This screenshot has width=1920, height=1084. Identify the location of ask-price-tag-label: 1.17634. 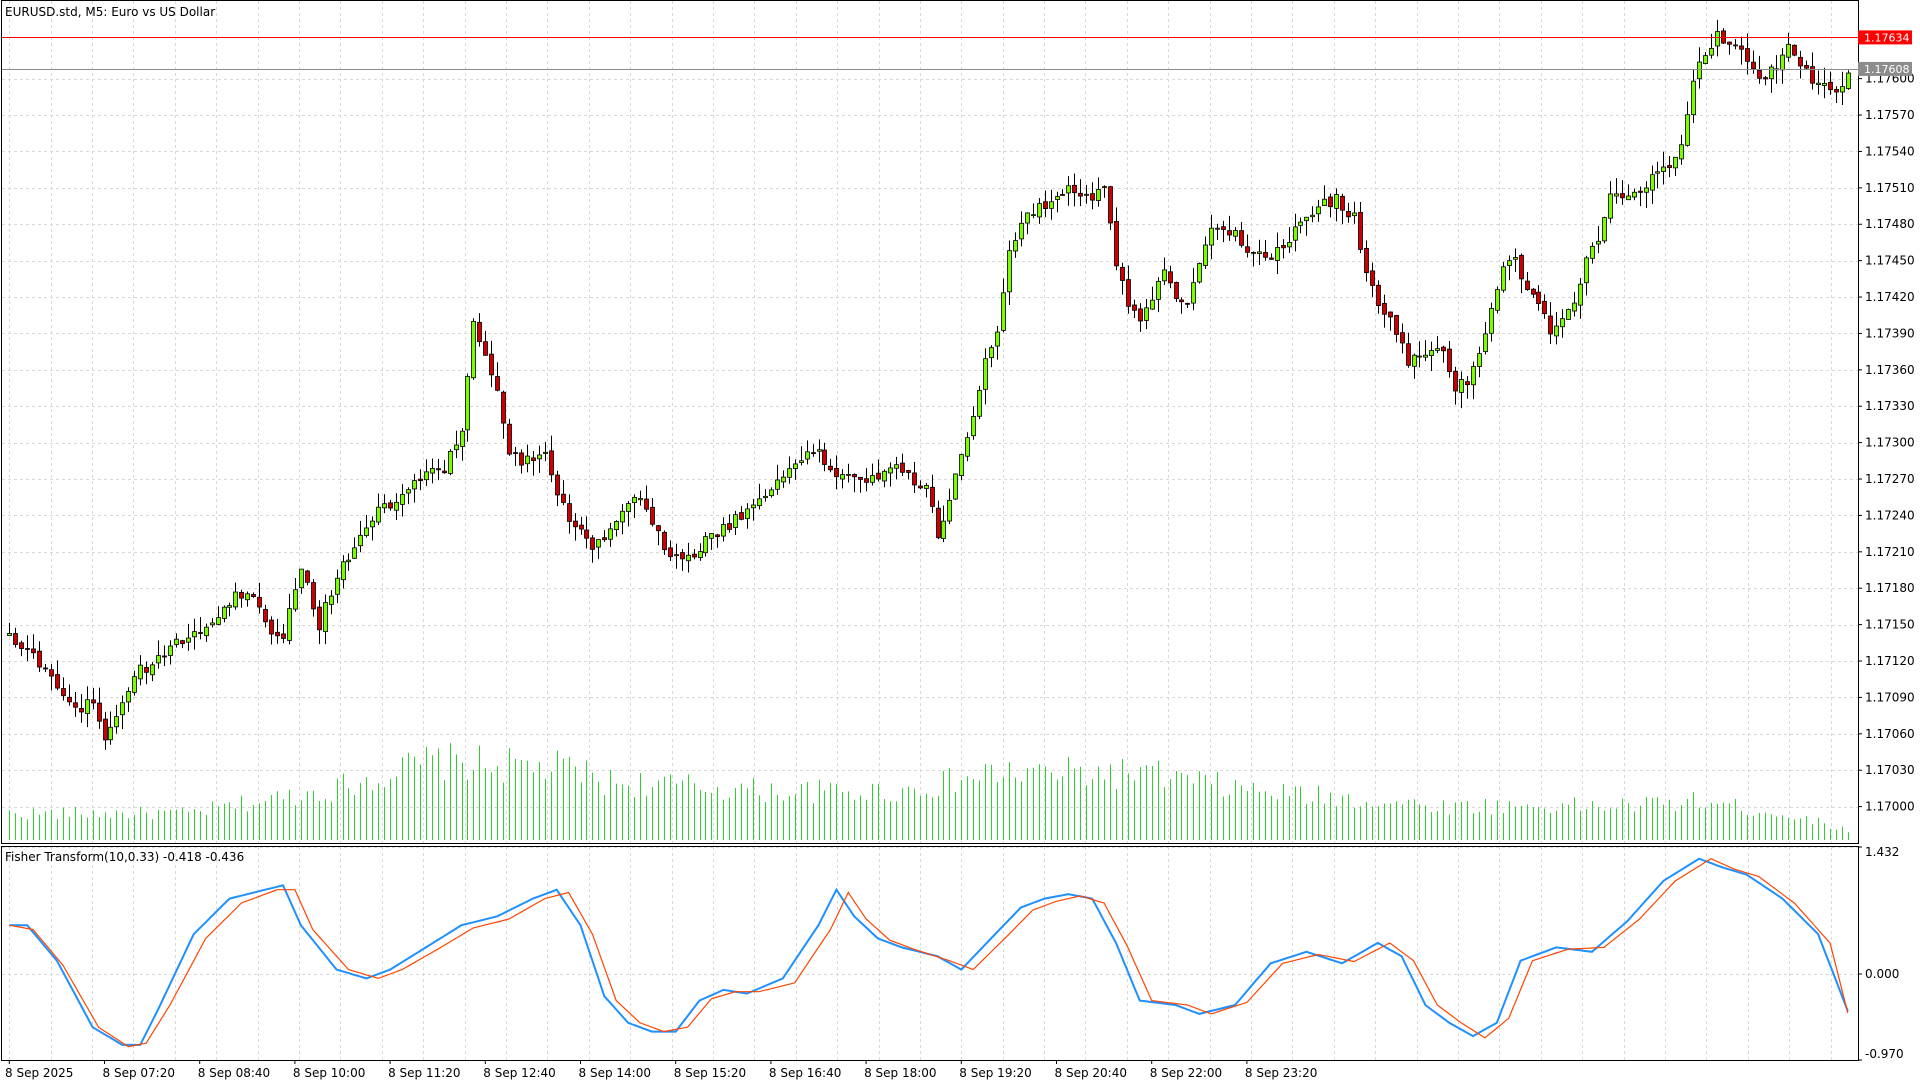
(1887, 37).